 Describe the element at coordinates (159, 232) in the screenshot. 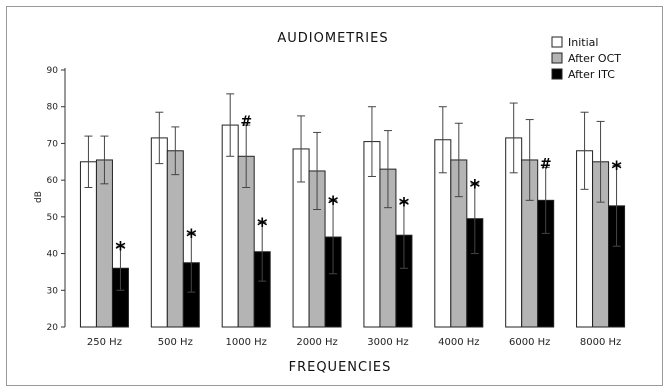

I see `bar-initial` at that location.